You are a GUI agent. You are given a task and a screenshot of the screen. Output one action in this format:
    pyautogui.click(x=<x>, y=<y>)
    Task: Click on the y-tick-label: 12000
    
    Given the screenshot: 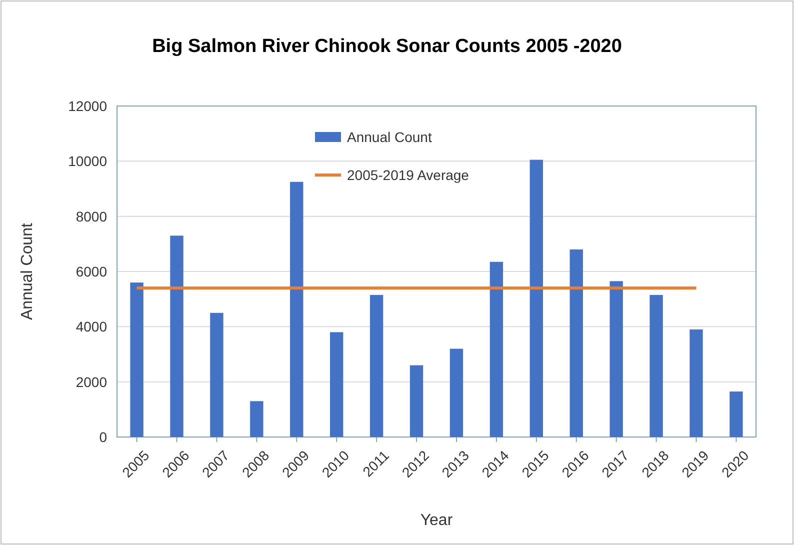 What is the action you would take?
    pyautogui.click(x=88, y=106)
    